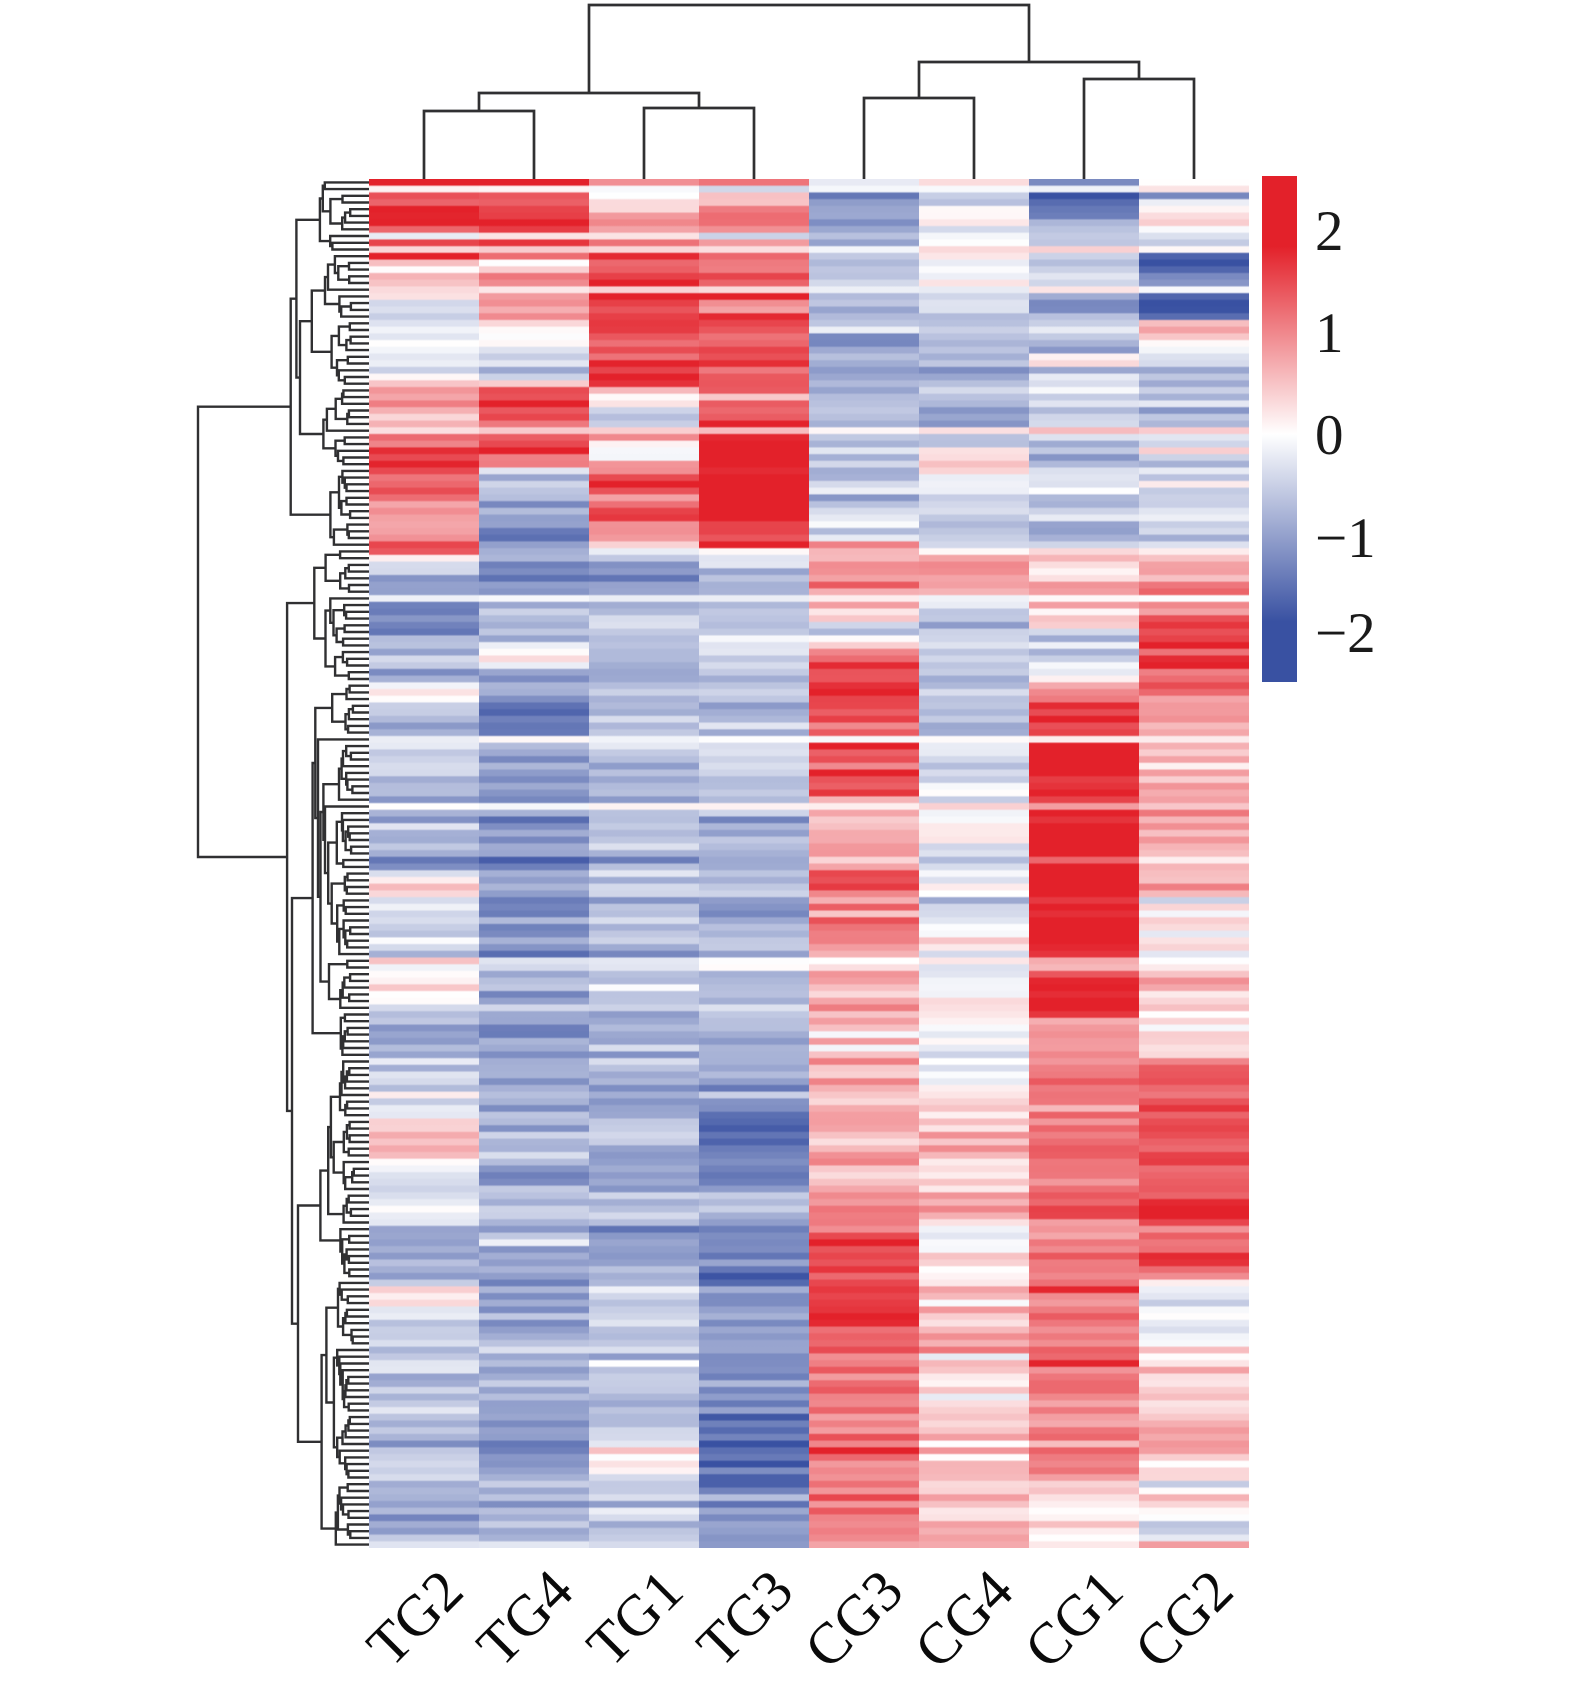  I want to click on svg-text: 1, so click(1329, 333).